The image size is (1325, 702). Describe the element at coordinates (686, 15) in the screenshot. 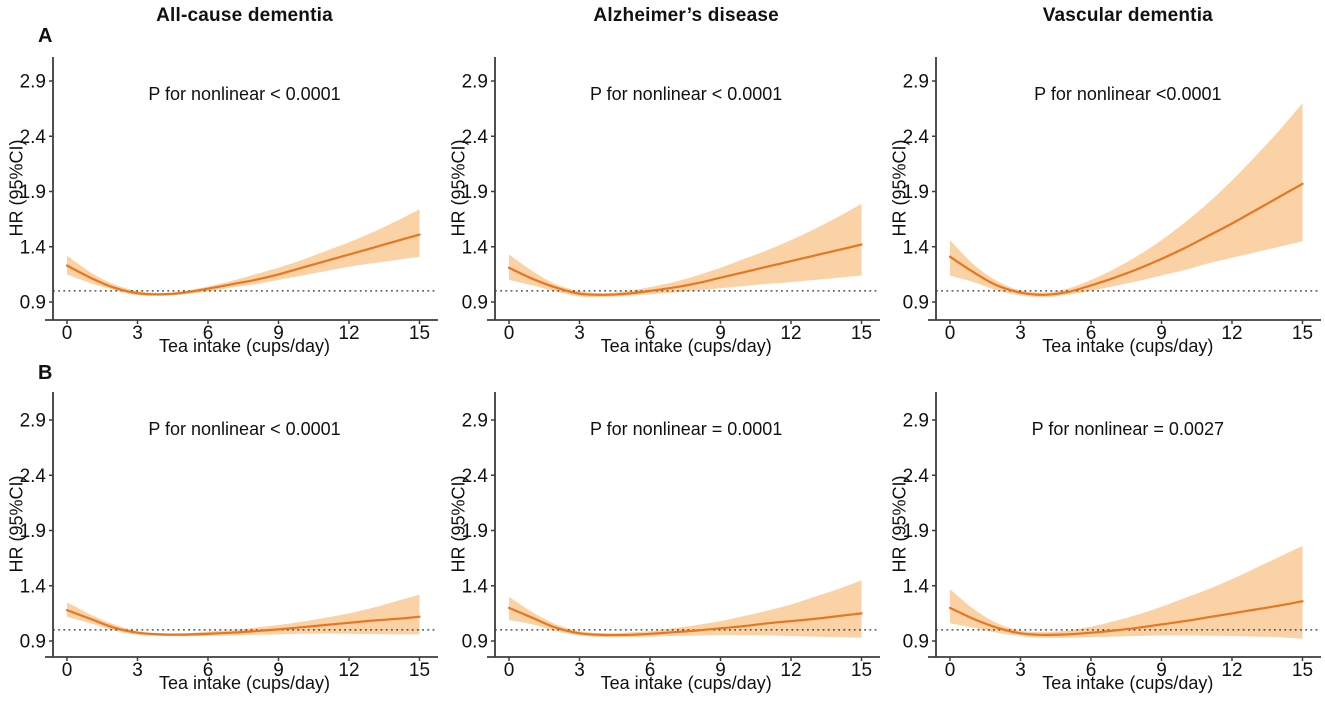

I see `column-title: Alzheimer’s disease` at that location.